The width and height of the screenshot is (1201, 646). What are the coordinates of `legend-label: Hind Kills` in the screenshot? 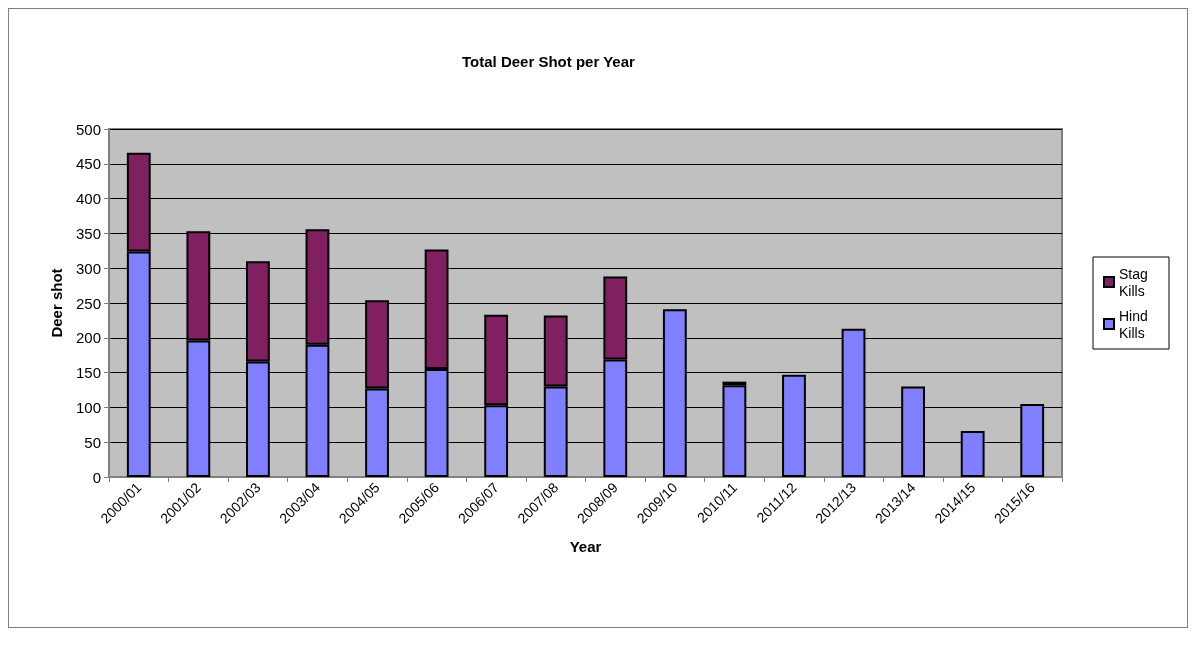 It's located at (1135, 324).